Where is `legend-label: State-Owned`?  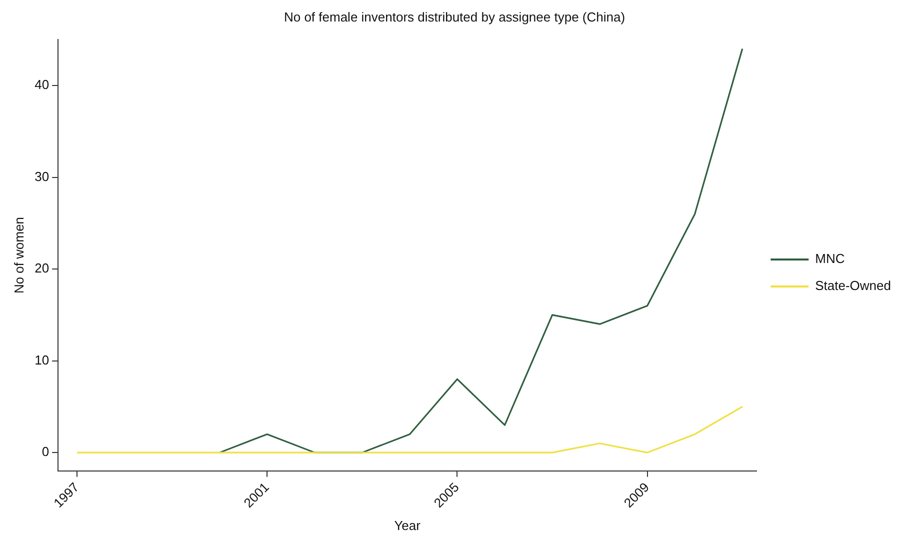 legend-label: State-Owned is located at coordinates (853, 286).